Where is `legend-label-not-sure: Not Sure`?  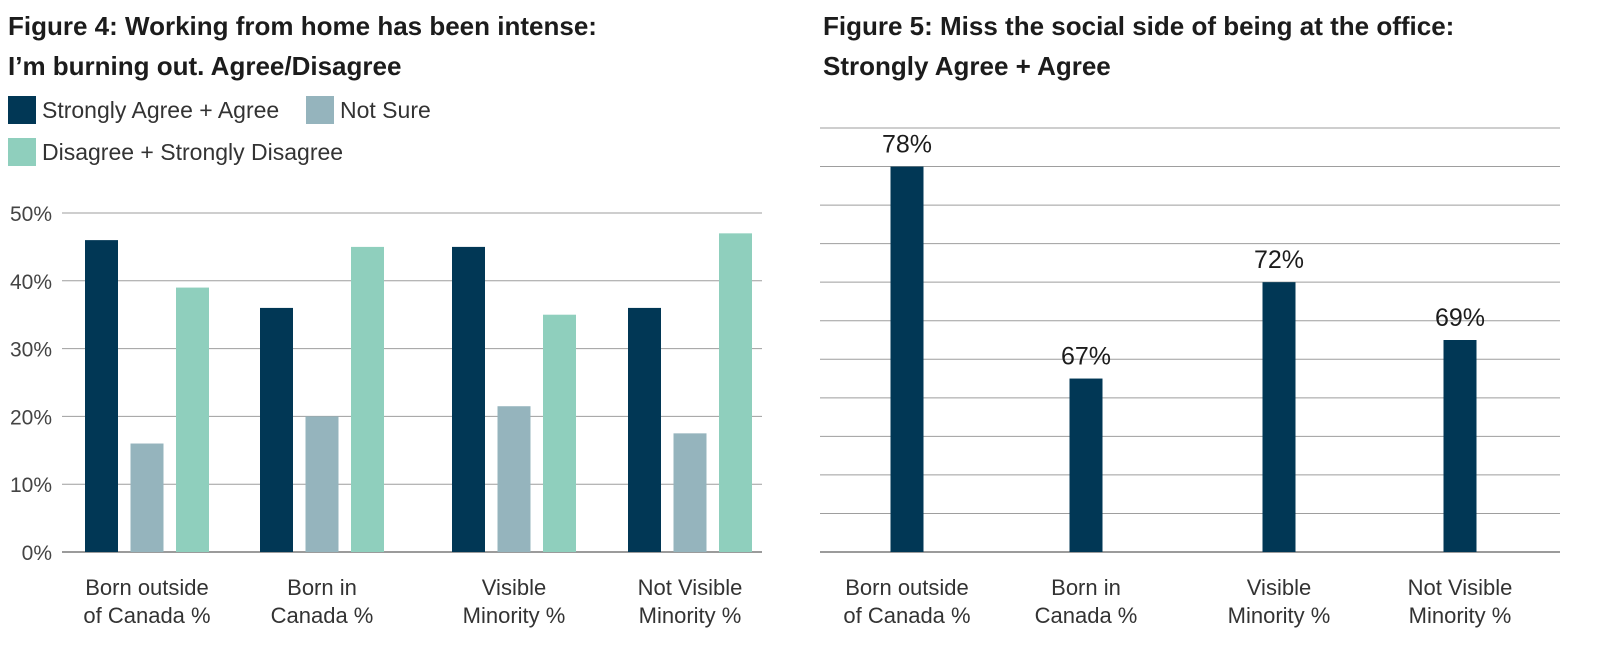 legend-label-not-sure: Not Sure is located at coordinates (385, 110).